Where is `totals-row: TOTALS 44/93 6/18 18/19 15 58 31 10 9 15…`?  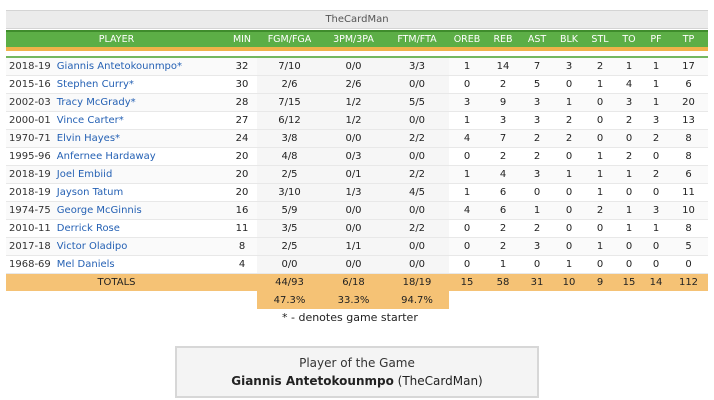
totals-row: TOTALS 44/93 6/18 18/19 15 58 31 10 9 15… is located at coordinates (357, 281).